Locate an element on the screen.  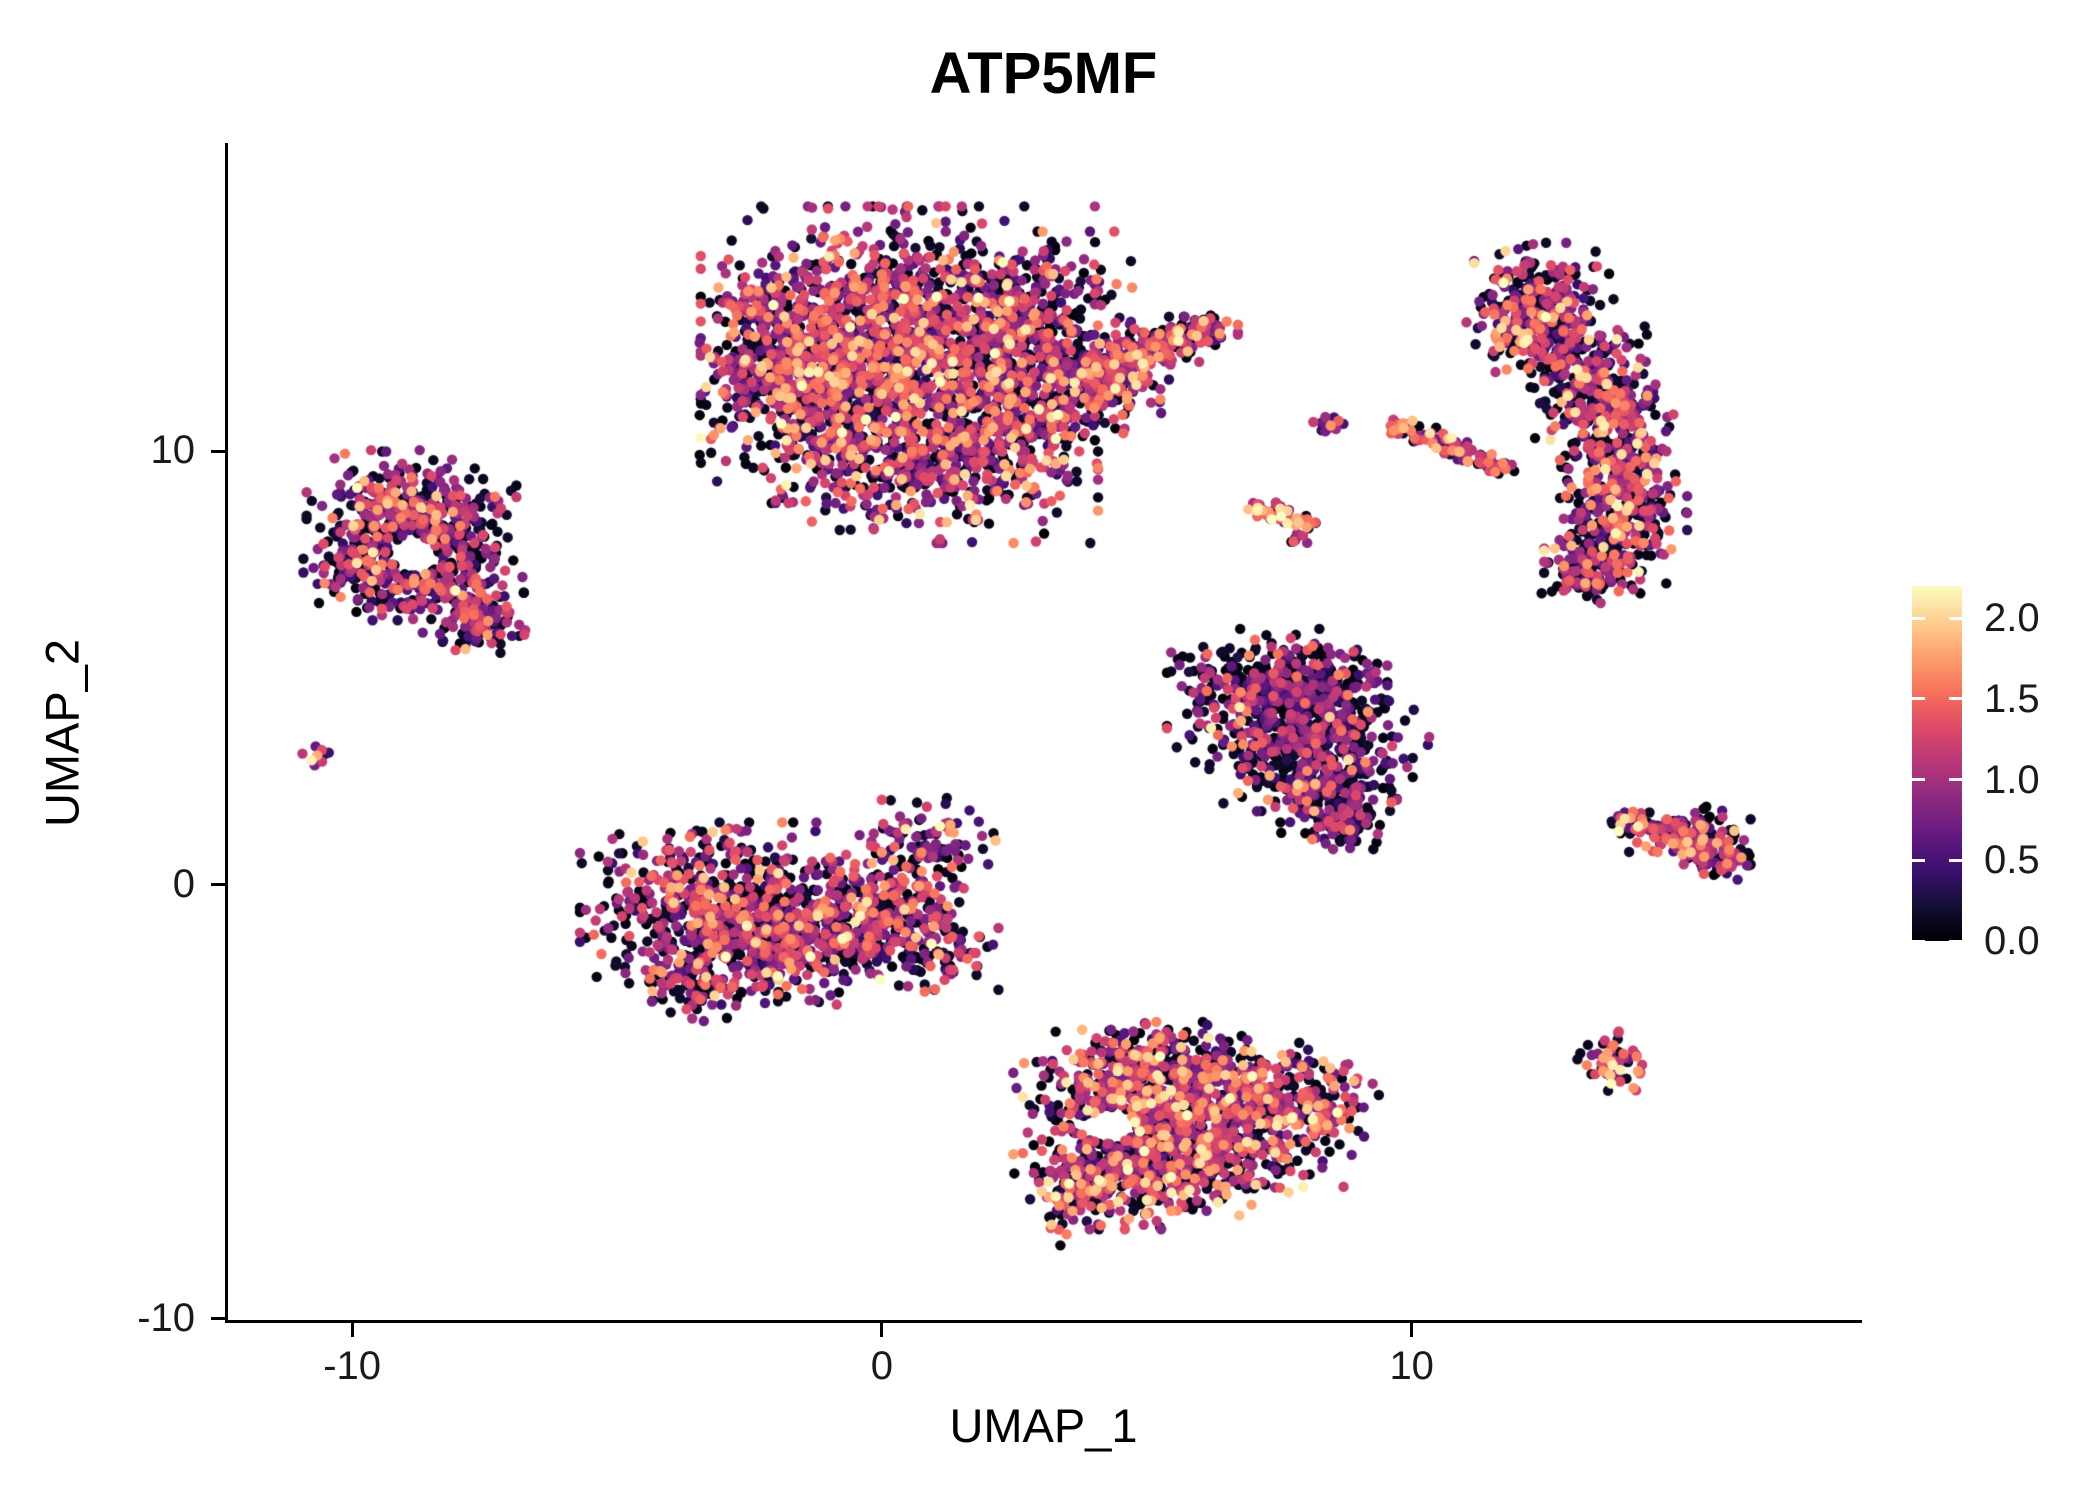
plot-title: ATP5MF is located at coordinates (1043, 73).